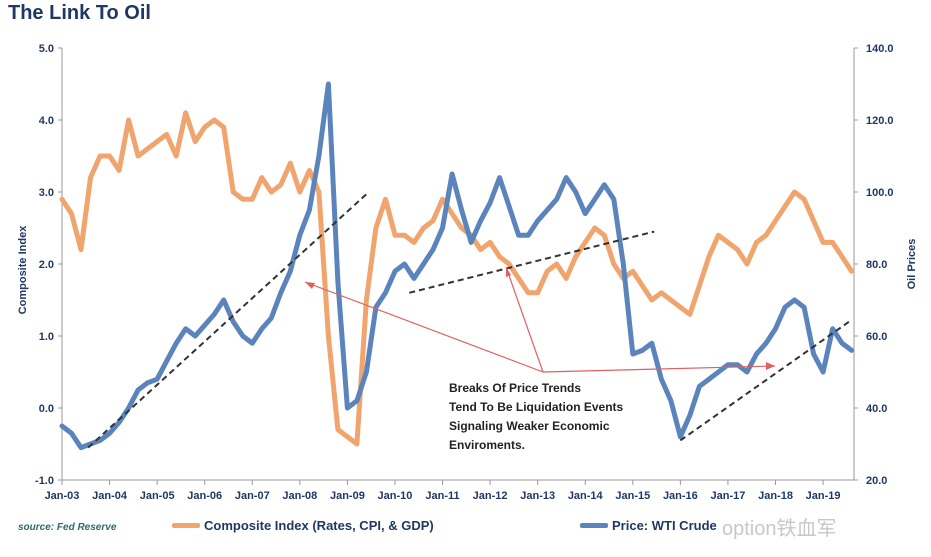 The image size is (931, 557). What do you see at coordinates (880, 121) in the screenshot?
I see `right-tick-label: 120.0` at bounding box center [880, 121].